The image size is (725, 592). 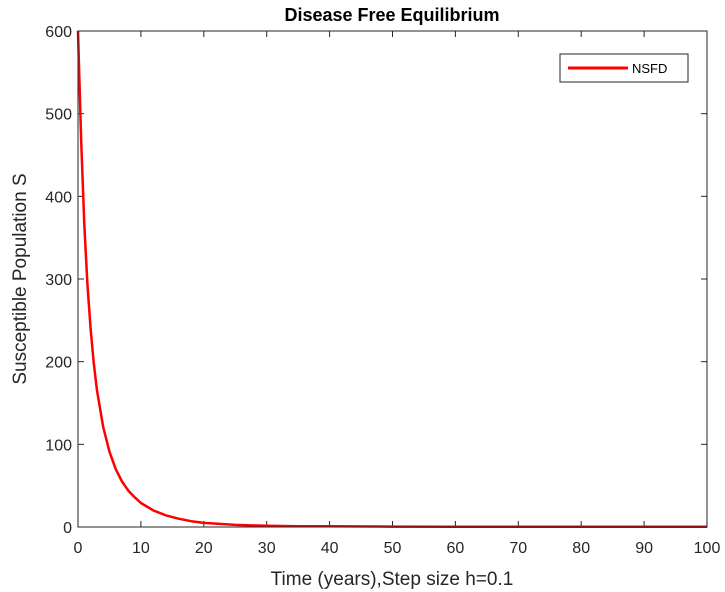 What do you see at coordinates (392, 579) in the screenshot?
I see `x-axis-label: Time (years),Step size h=0.1` at bounding box center [392, 579].